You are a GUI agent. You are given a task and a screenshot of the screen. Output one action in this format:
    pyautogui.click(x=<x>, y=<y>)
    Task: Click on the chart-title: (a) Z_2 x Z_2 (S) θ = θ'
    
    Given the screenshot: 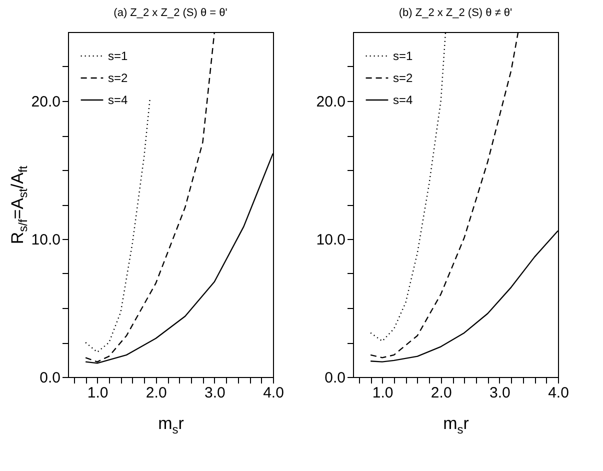 What is the action you would take?
    pyautogui.click(x=171, y=13)
    